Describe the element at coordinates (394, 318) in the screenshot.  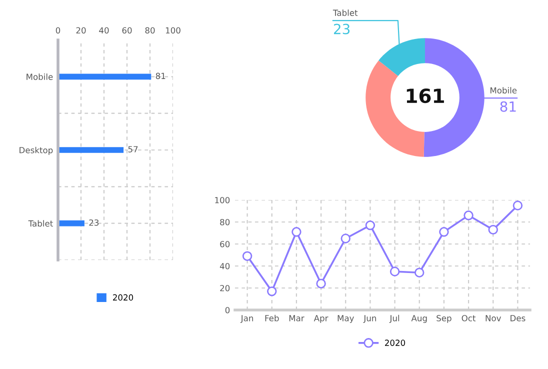
I see `x-tick-label: Jul` at that location.